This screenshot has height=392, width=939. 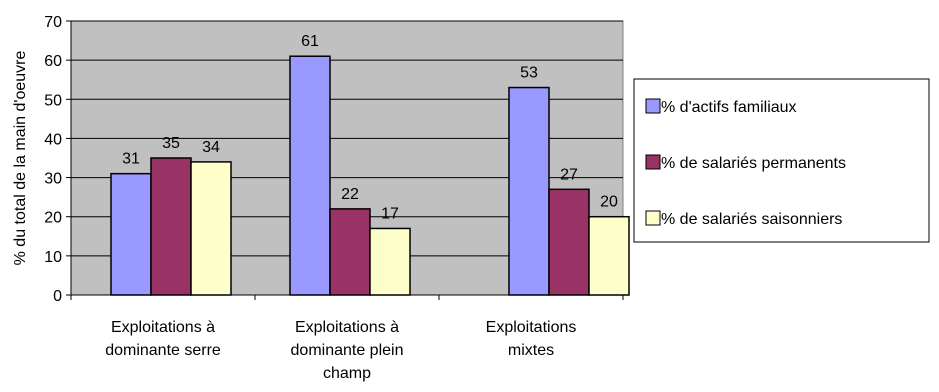 I want to click on y-tick-label: 50, so click(x=53, y=100).